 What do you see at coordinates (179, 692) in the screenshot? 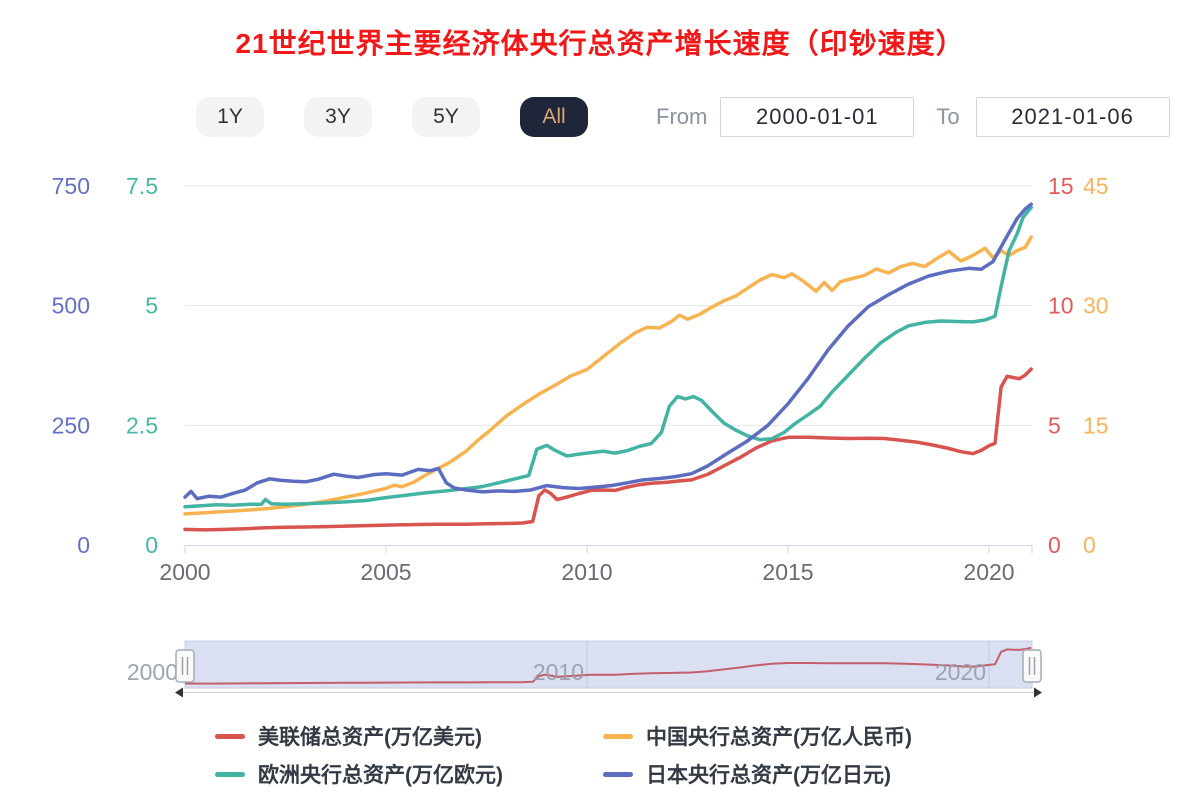
I see `scroll-left-arrow-icon` at bounding box center [179, 692].